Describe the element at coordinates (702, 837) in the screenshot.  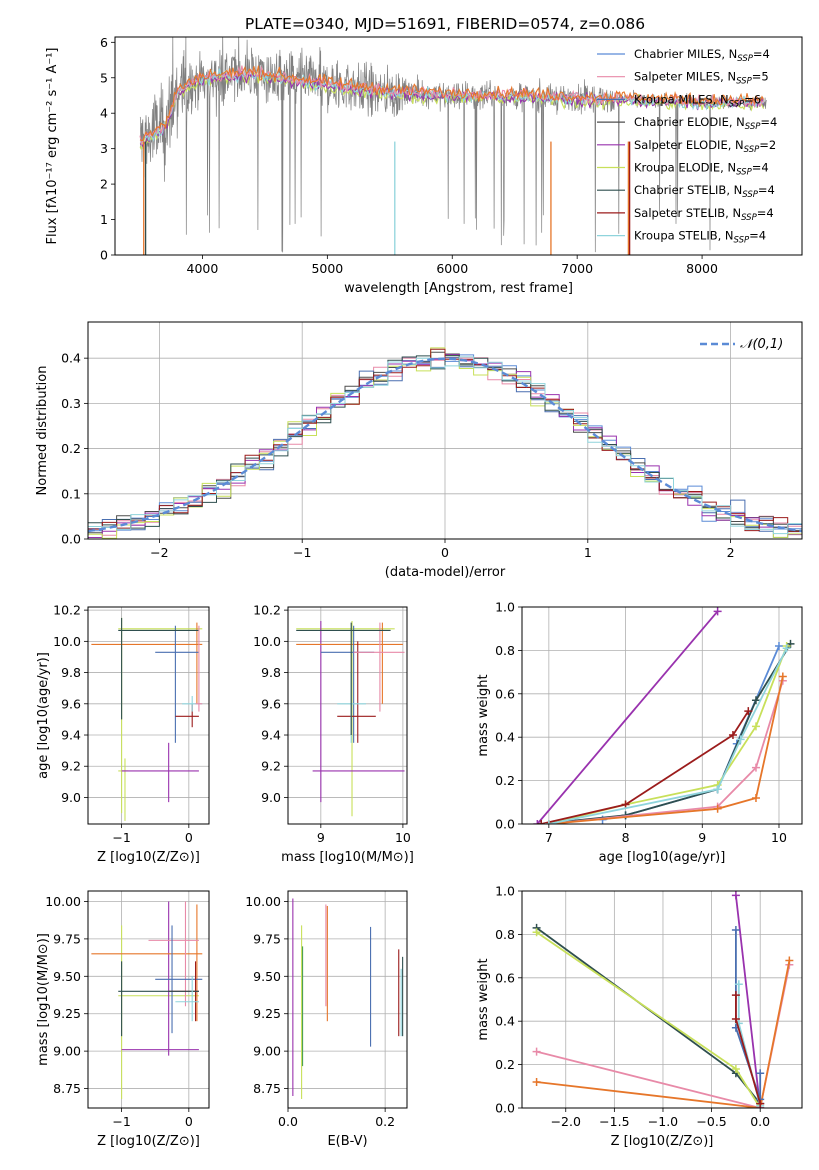
I see `mass_weight_vs_age-xtick-label: 9` at that location.